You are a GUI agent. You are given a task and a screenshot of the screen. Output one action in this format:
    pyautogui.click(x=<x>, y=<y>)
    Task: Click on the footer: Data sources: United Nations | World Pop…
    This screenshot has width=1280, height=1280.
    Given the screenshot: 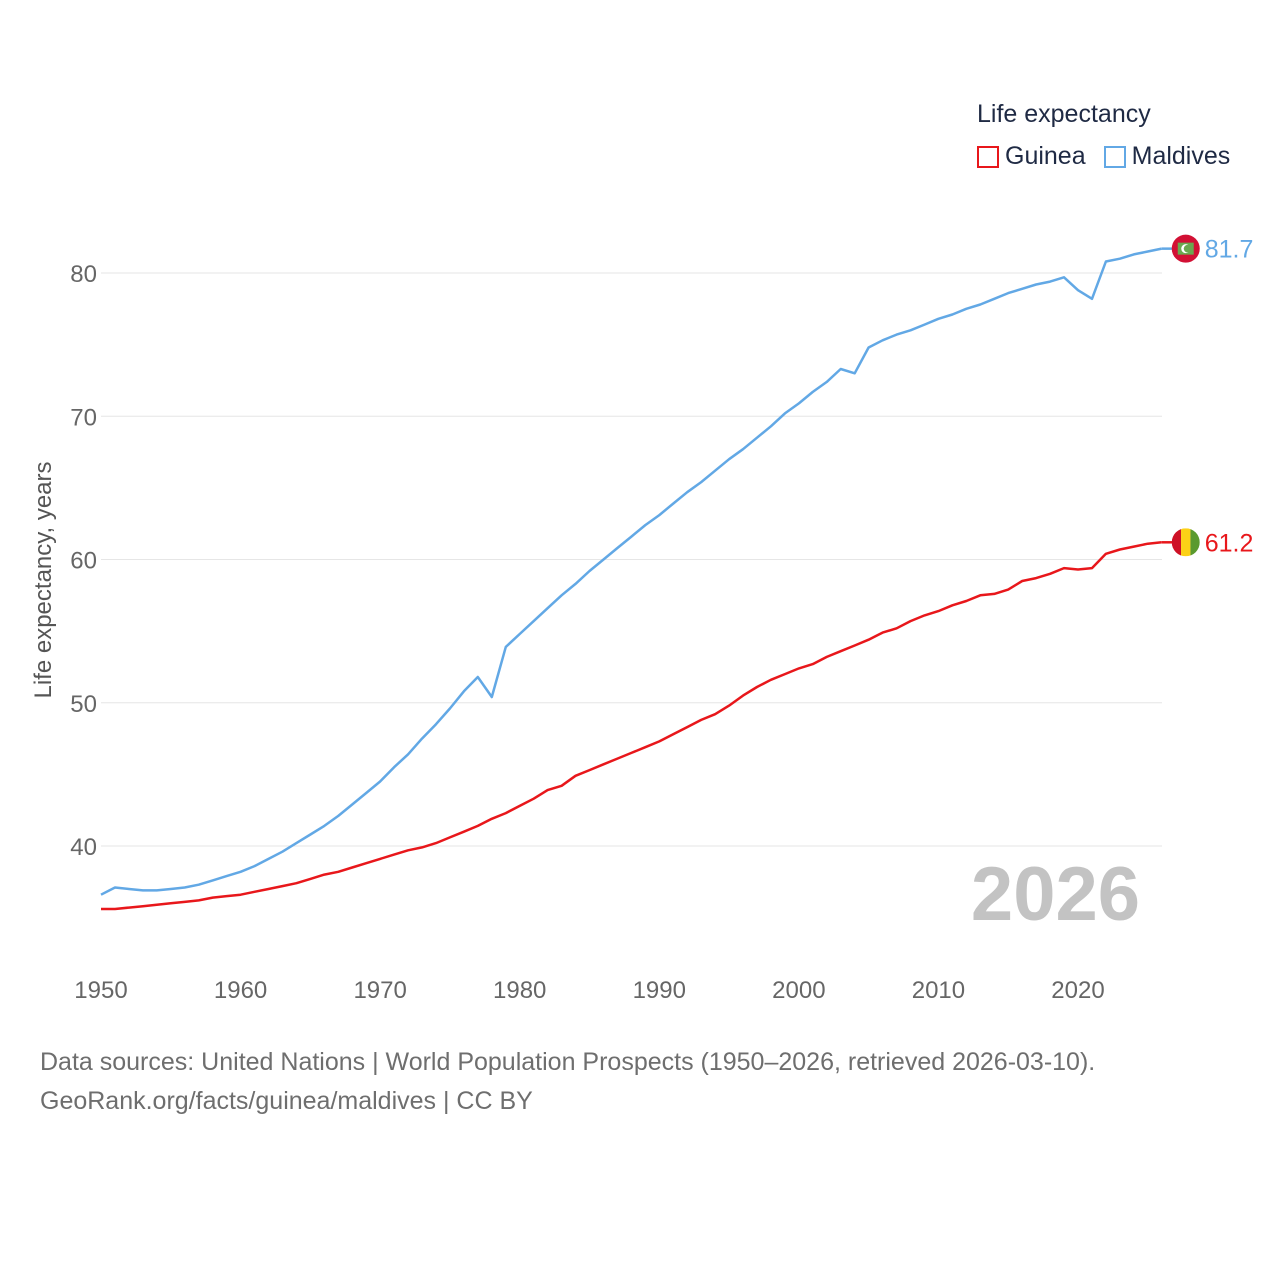 What is the action you would take?
    pyautogui.click(x=567, y=1082)
    